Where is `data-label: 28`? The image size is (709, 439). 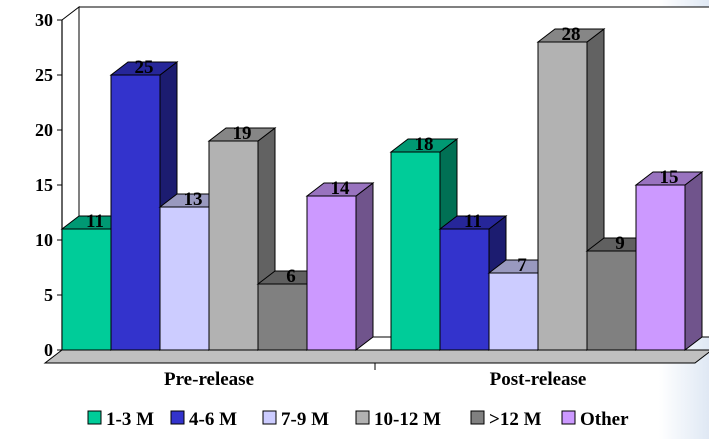
data-label: 28 is located at coordinates (571, 34).